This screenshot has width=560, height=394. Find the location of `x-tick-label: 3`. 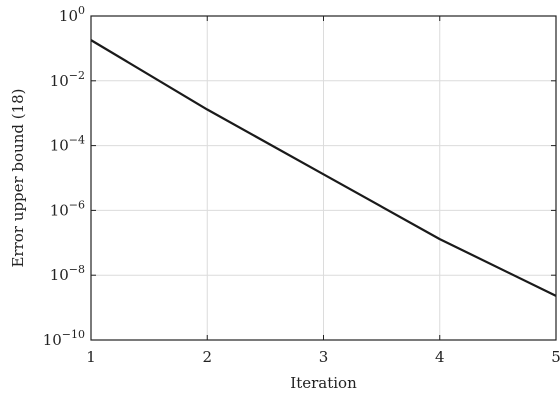

x-tick-label: 3 is located at coordinates (324, 357).